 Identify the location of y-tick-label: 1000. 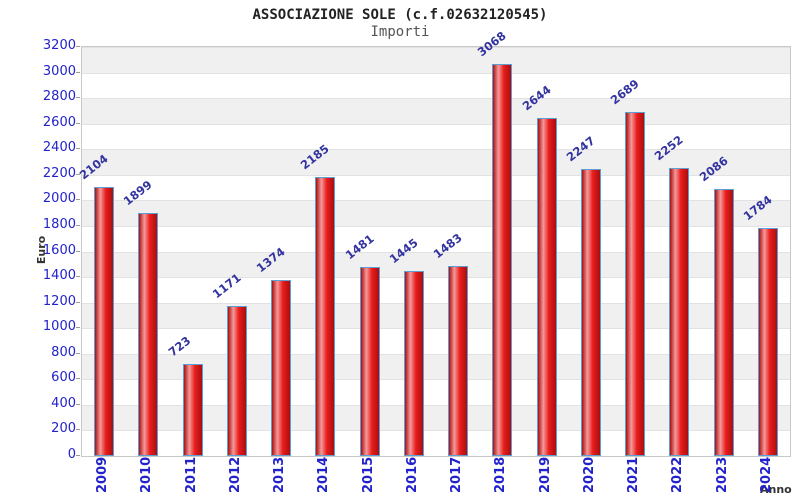
(59, 327).